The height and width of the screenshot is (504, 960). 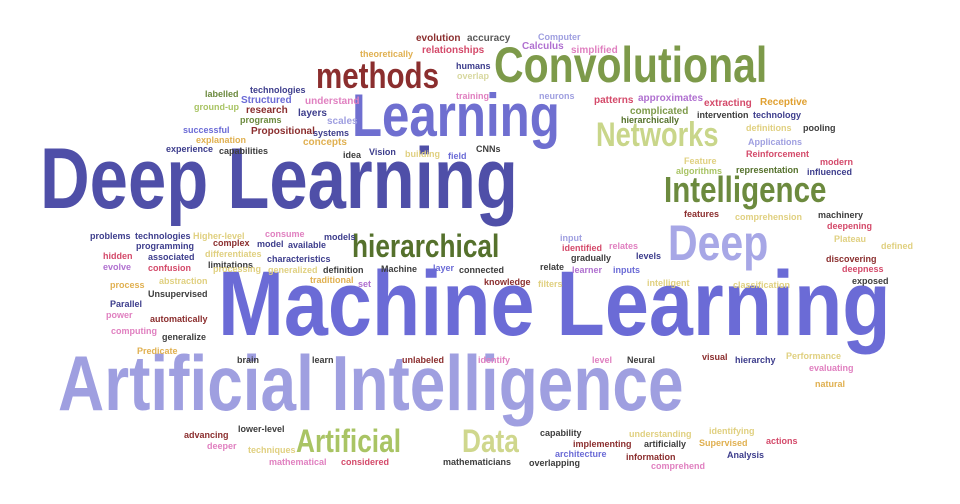 I want to click on word-training: training, so click(x=472, y=96).